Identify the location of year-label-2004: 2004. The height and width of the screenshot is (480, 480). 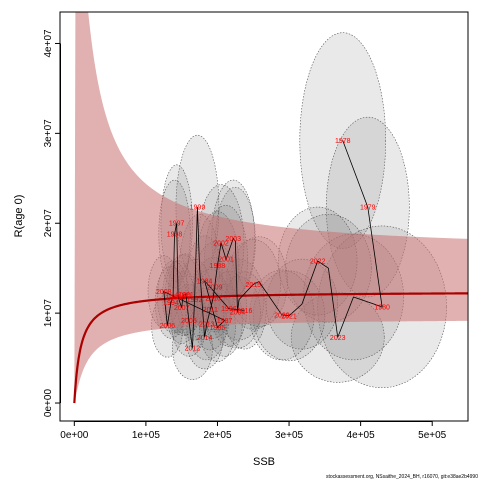
(238, 313).